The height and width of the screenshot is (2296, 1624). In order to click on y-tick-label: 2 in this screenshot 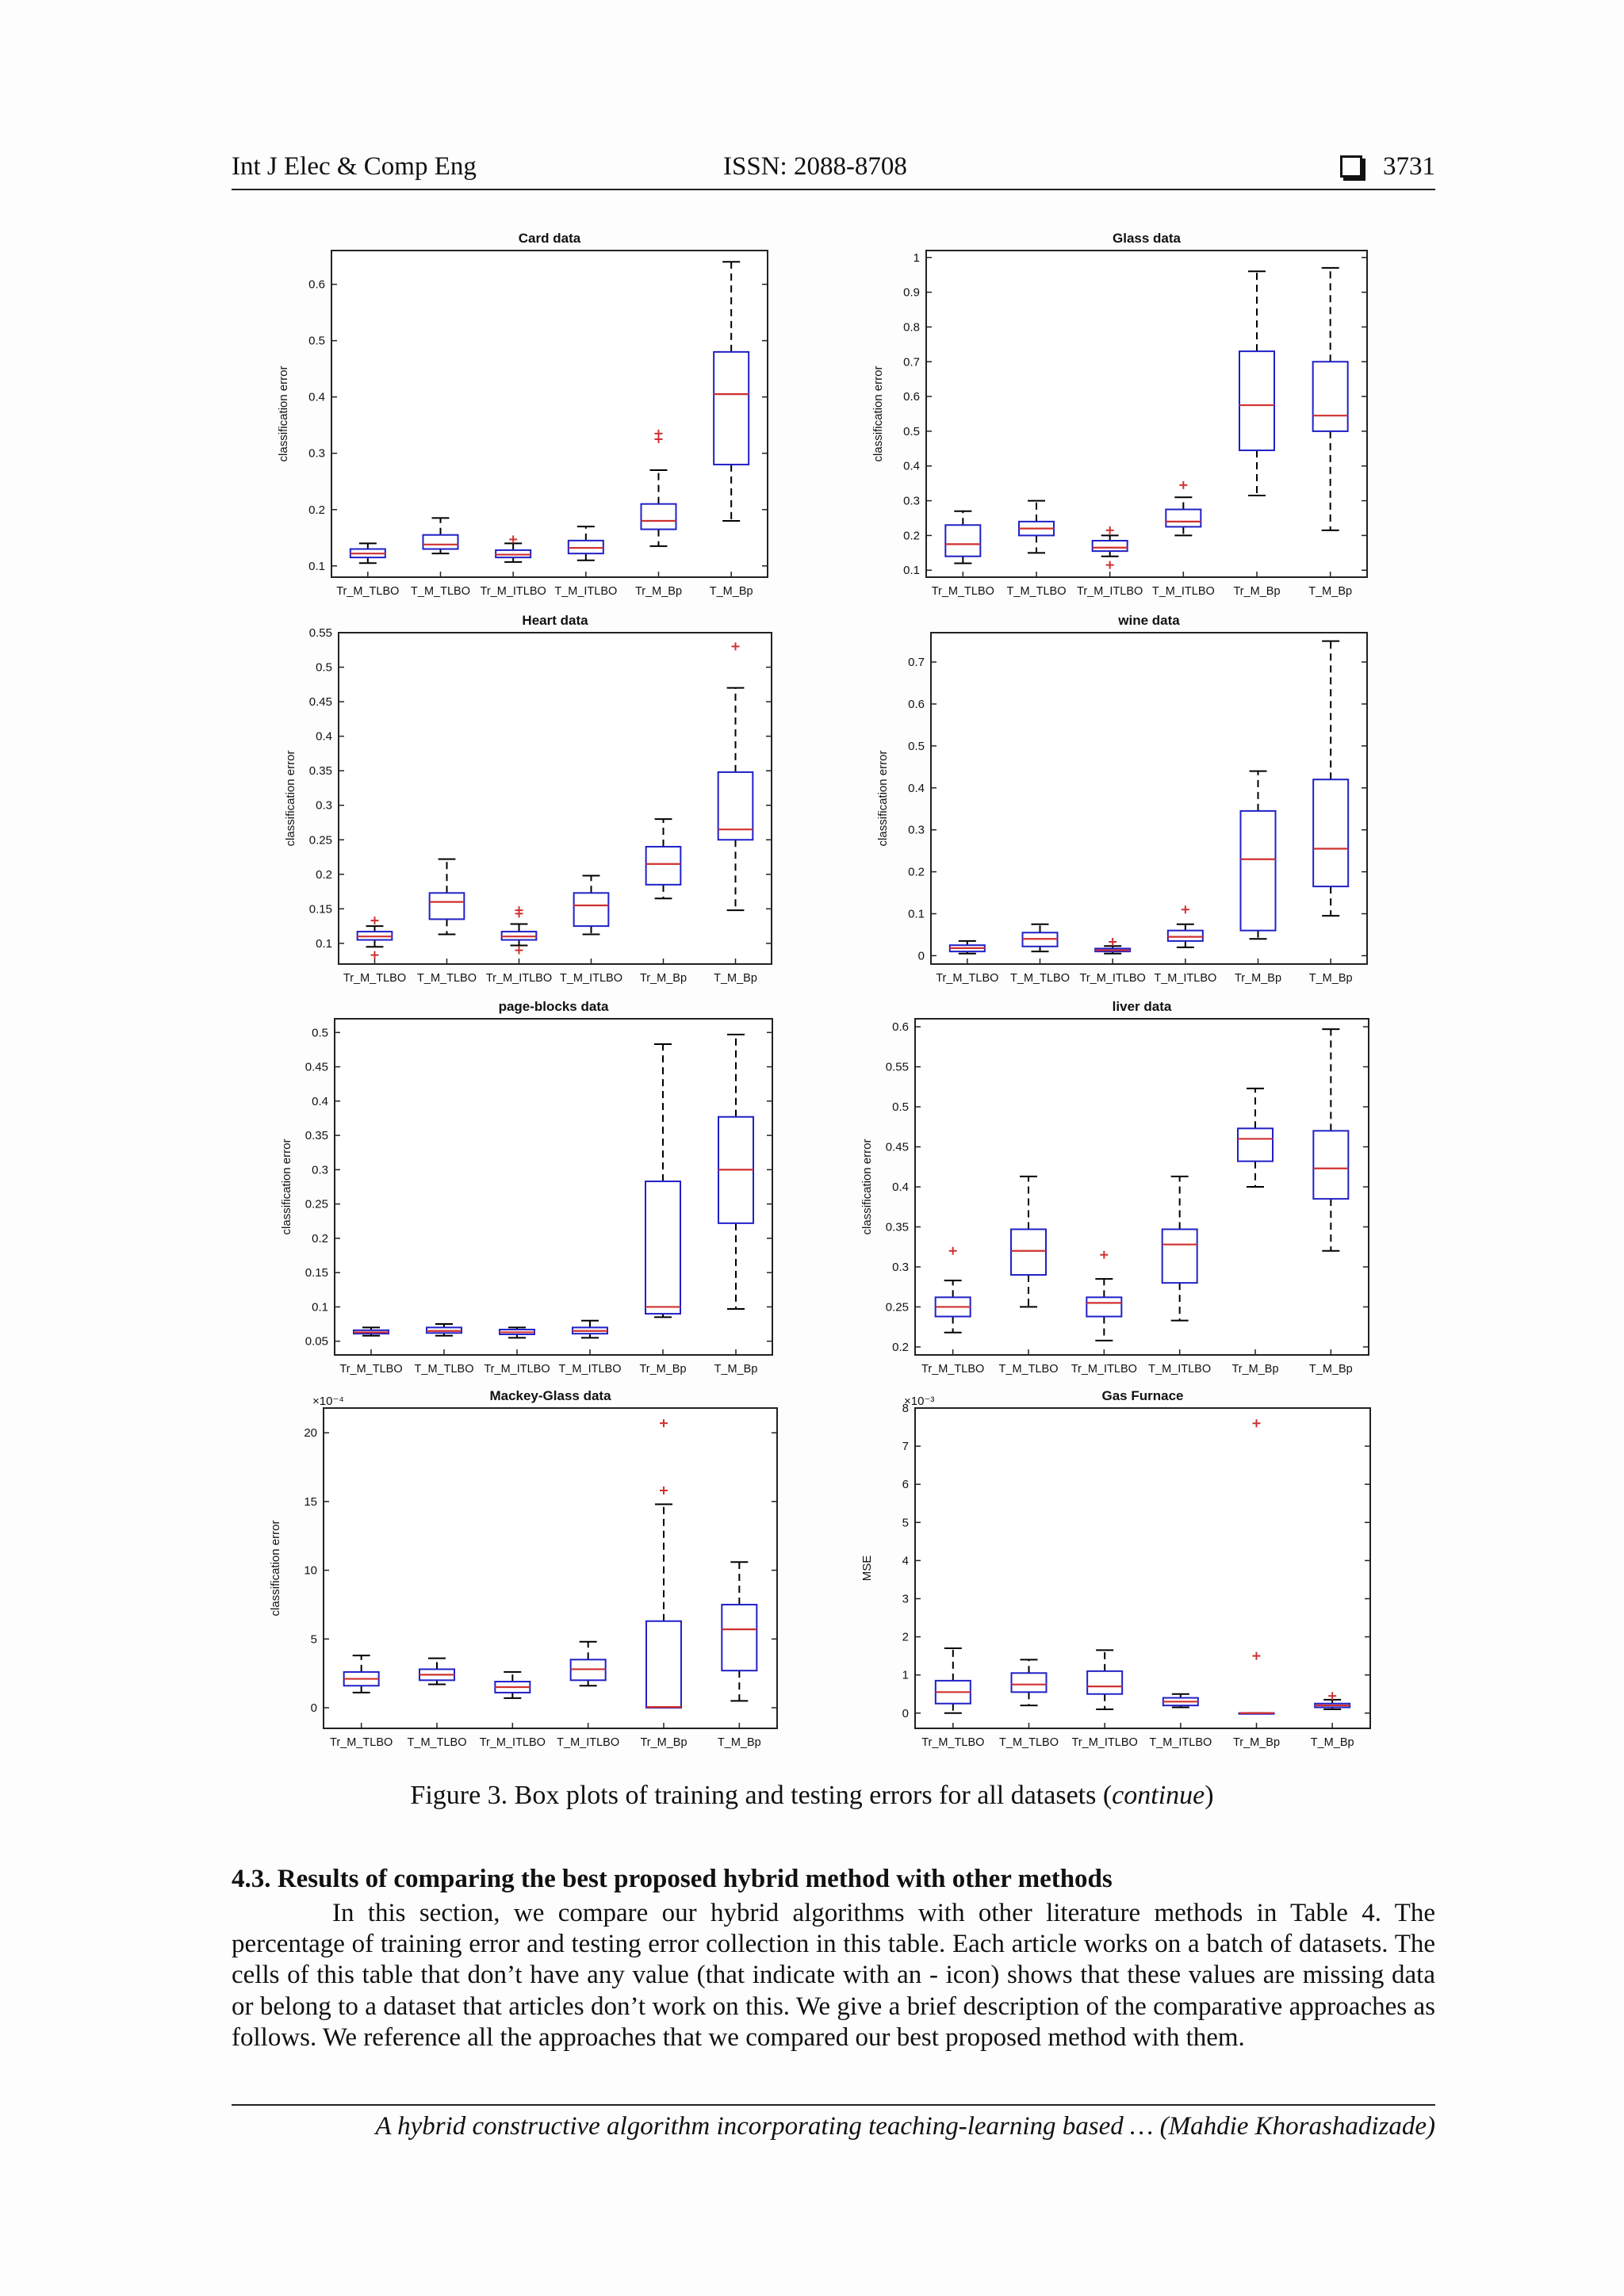, I will do `click(905, 1638)`.